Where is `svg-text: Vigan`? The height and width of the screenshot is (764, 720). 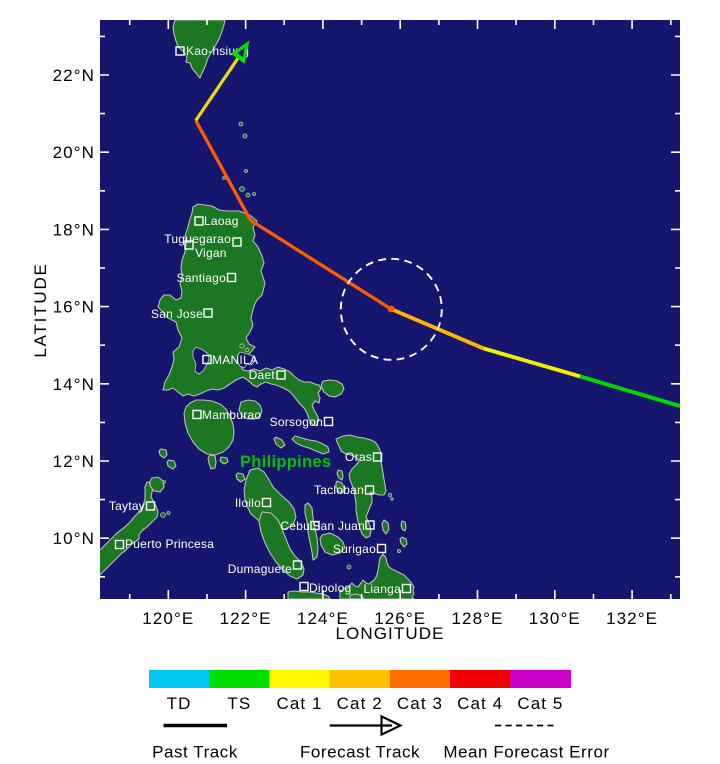
svg-text: Vigan is located at coordinates (211, 253).